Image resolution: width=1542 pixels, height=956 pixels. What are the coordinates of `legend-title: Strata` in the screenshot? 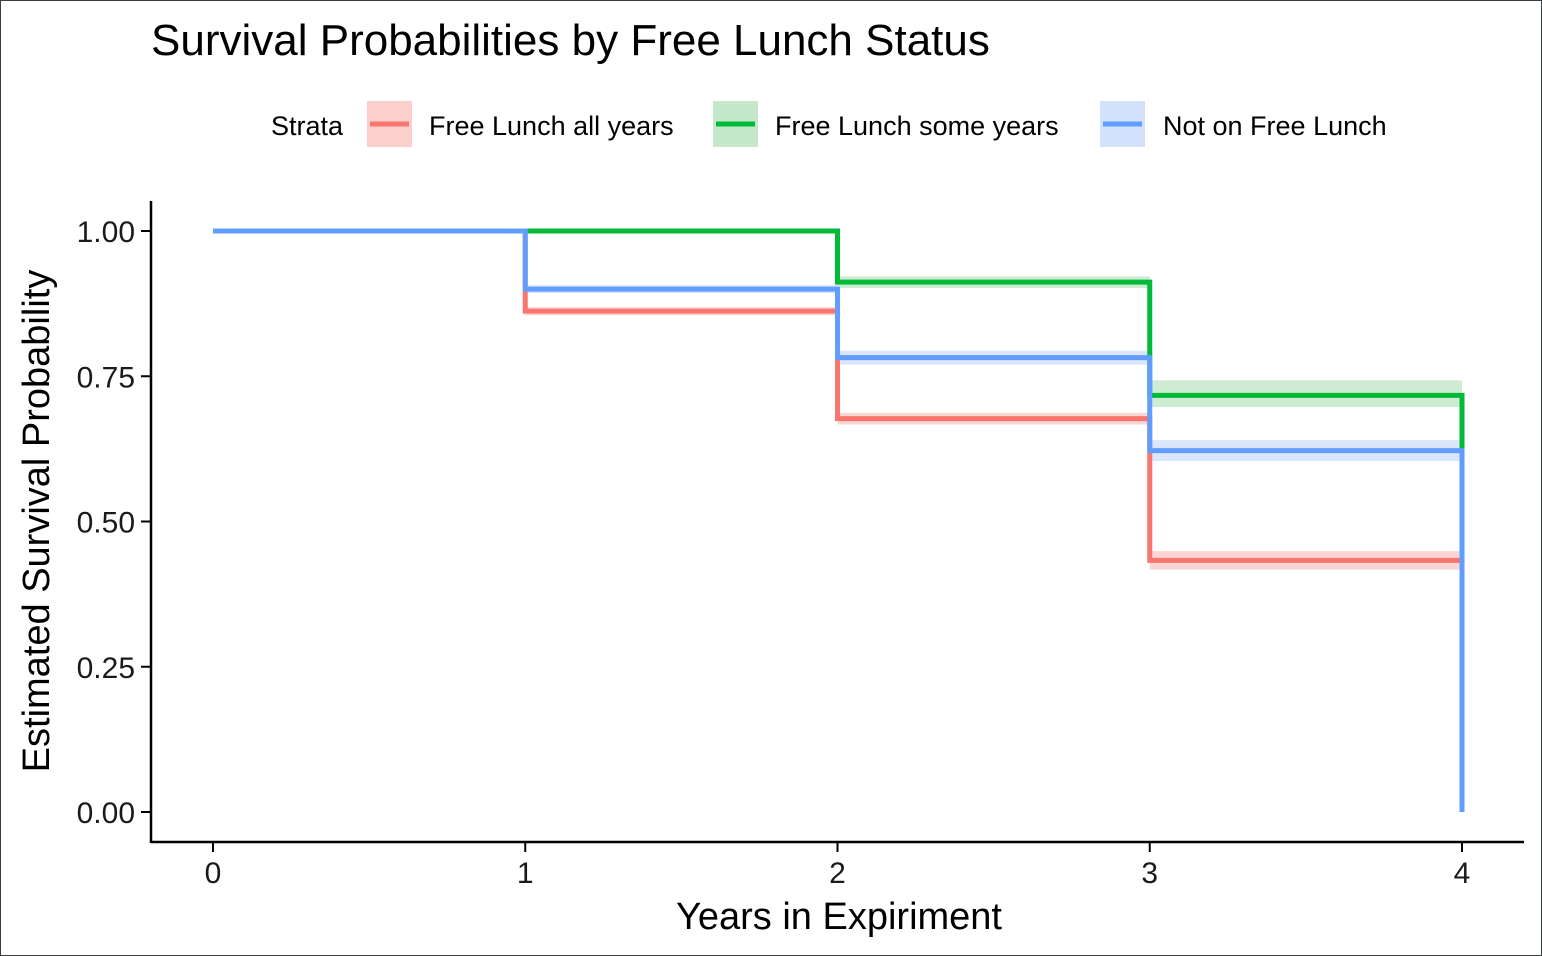 It's located at (307, 126).